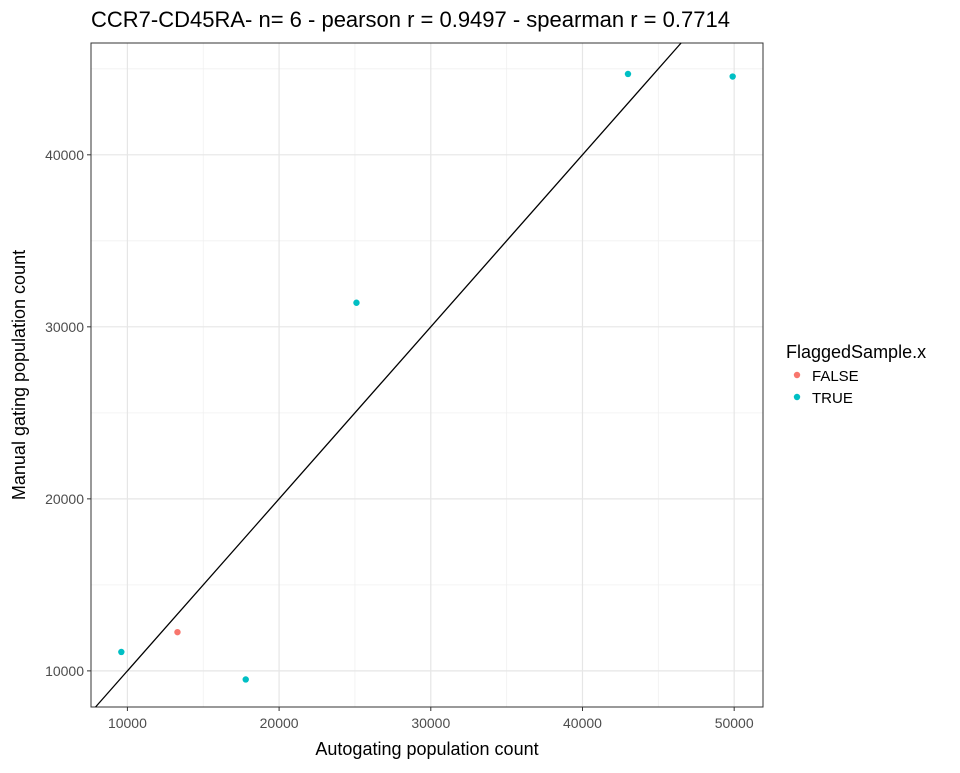 This screenshot has height=773, width=960. Describe the element at coordinates (177, 632) in the screenshot. I see `data-point-false` at that location.